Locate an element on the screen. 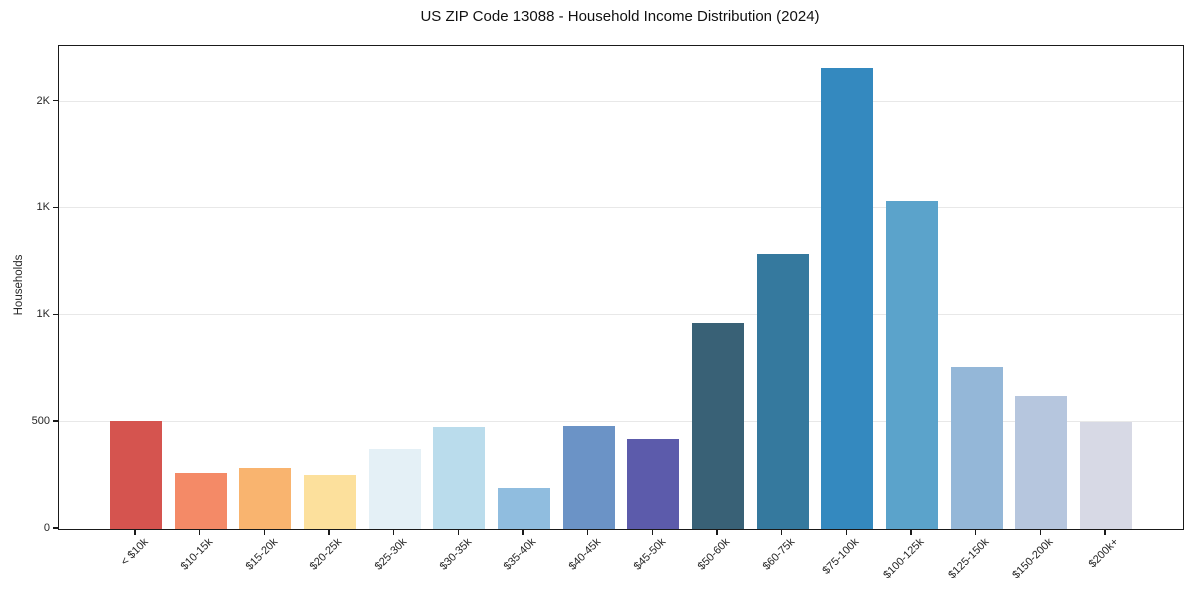 Image resolution: width=1189 pixels, height=590 pixels. bar-15-20k is located at coordinates (265, 498).